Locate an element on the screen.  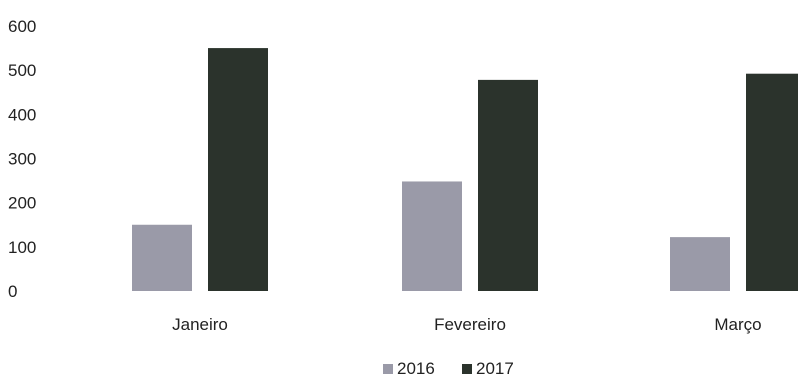
legend-swatch-2016 is located at coordinates (388, 369).